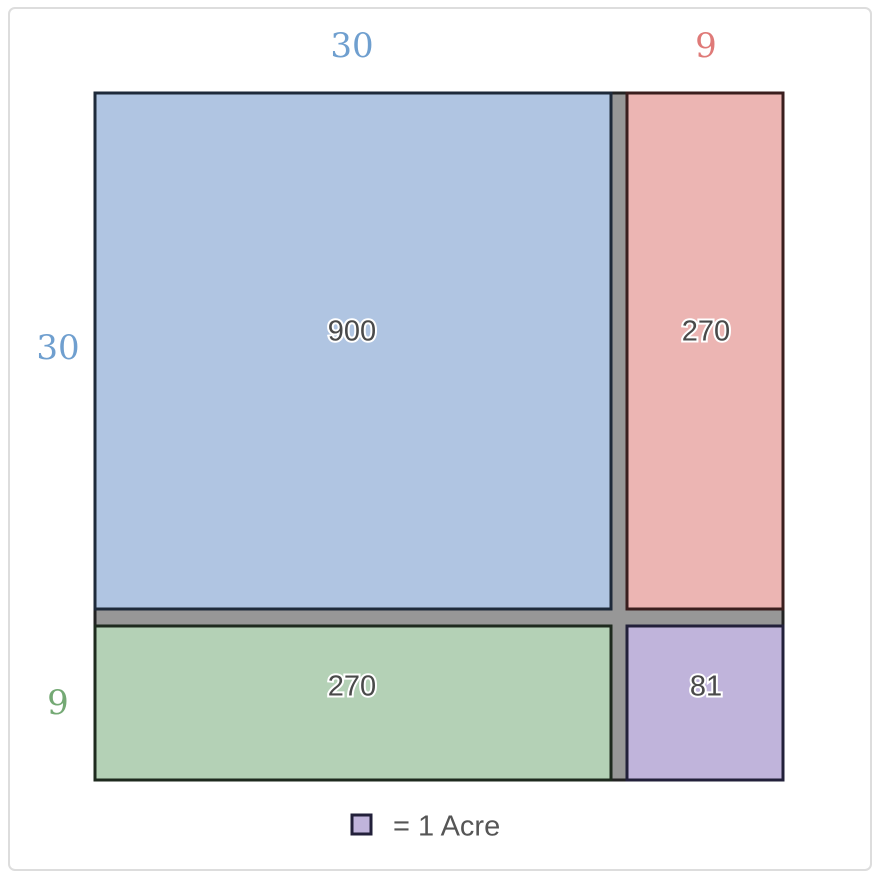 Image resolution: width=886 pixels, height=888 pixels. What do you see at coordinates (706, 687) in the screenshot?
I see `cell-label: 81` at bounding box center [706, 687].